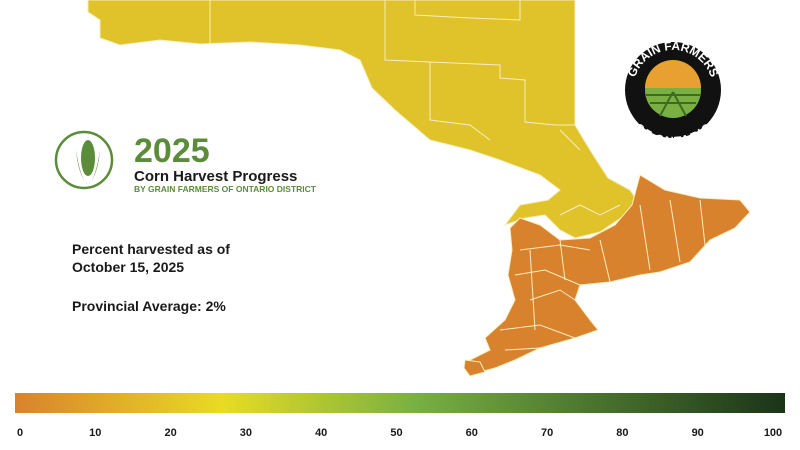 Image resolution: width=800 pixels, height=450 pixels. Describe the element at coordinates (773, 433) in the screenshot. I see `scale-tick-label: 100` at that location.